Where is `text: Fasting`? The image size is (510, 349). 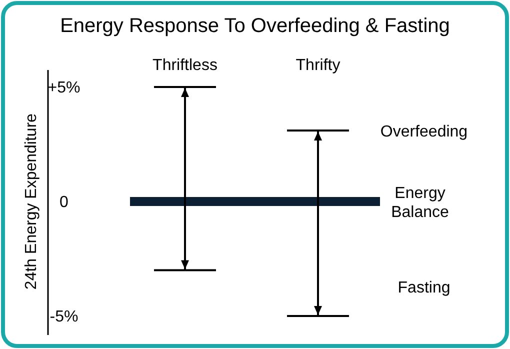 text: Fasting is located at coordinates (424, 288).